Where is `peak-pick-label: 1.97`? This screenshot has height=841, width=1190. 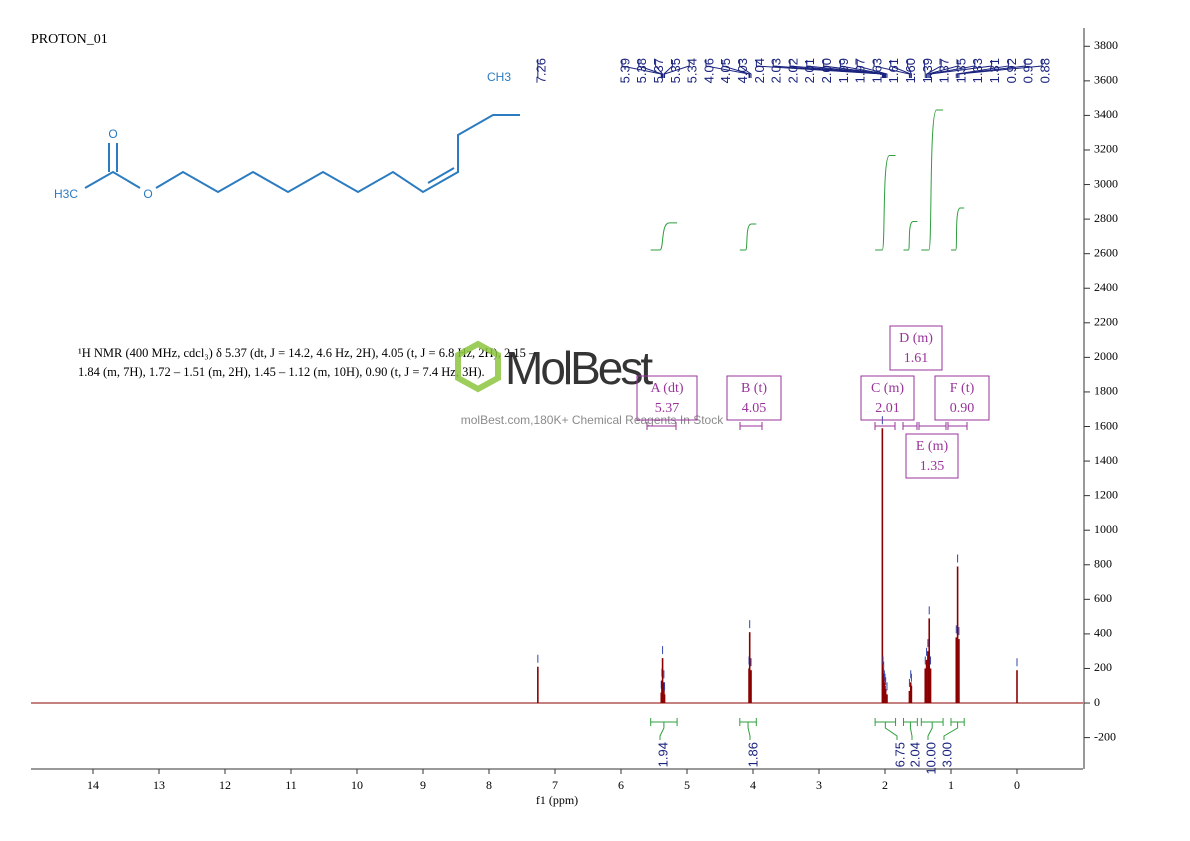 peak-pick-label: 1.97 is located at coordinates (860, 70).